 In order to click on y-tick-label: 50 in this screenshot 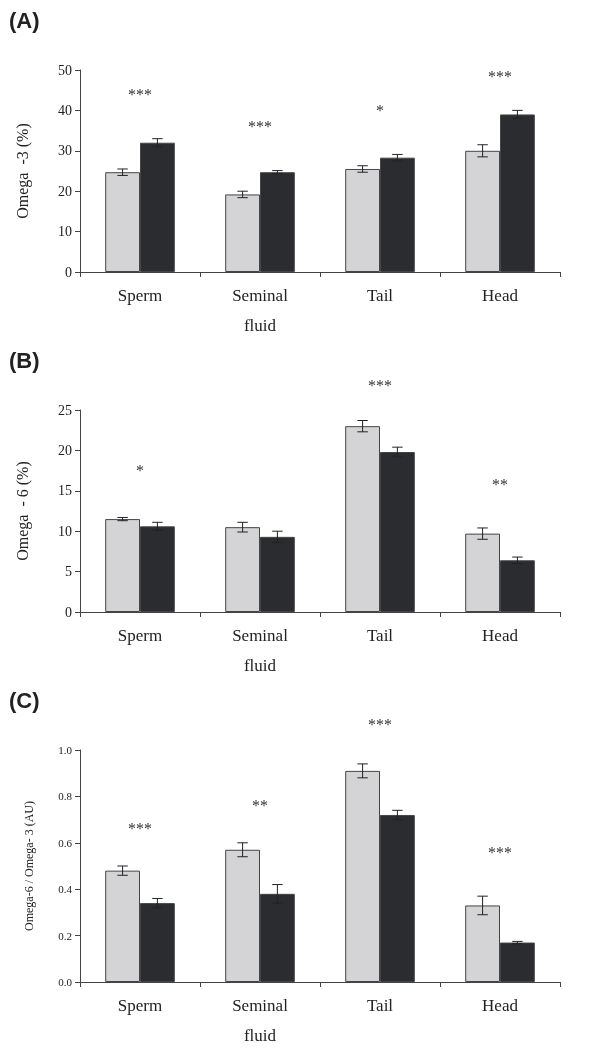, I will do `click(65, 70)`.